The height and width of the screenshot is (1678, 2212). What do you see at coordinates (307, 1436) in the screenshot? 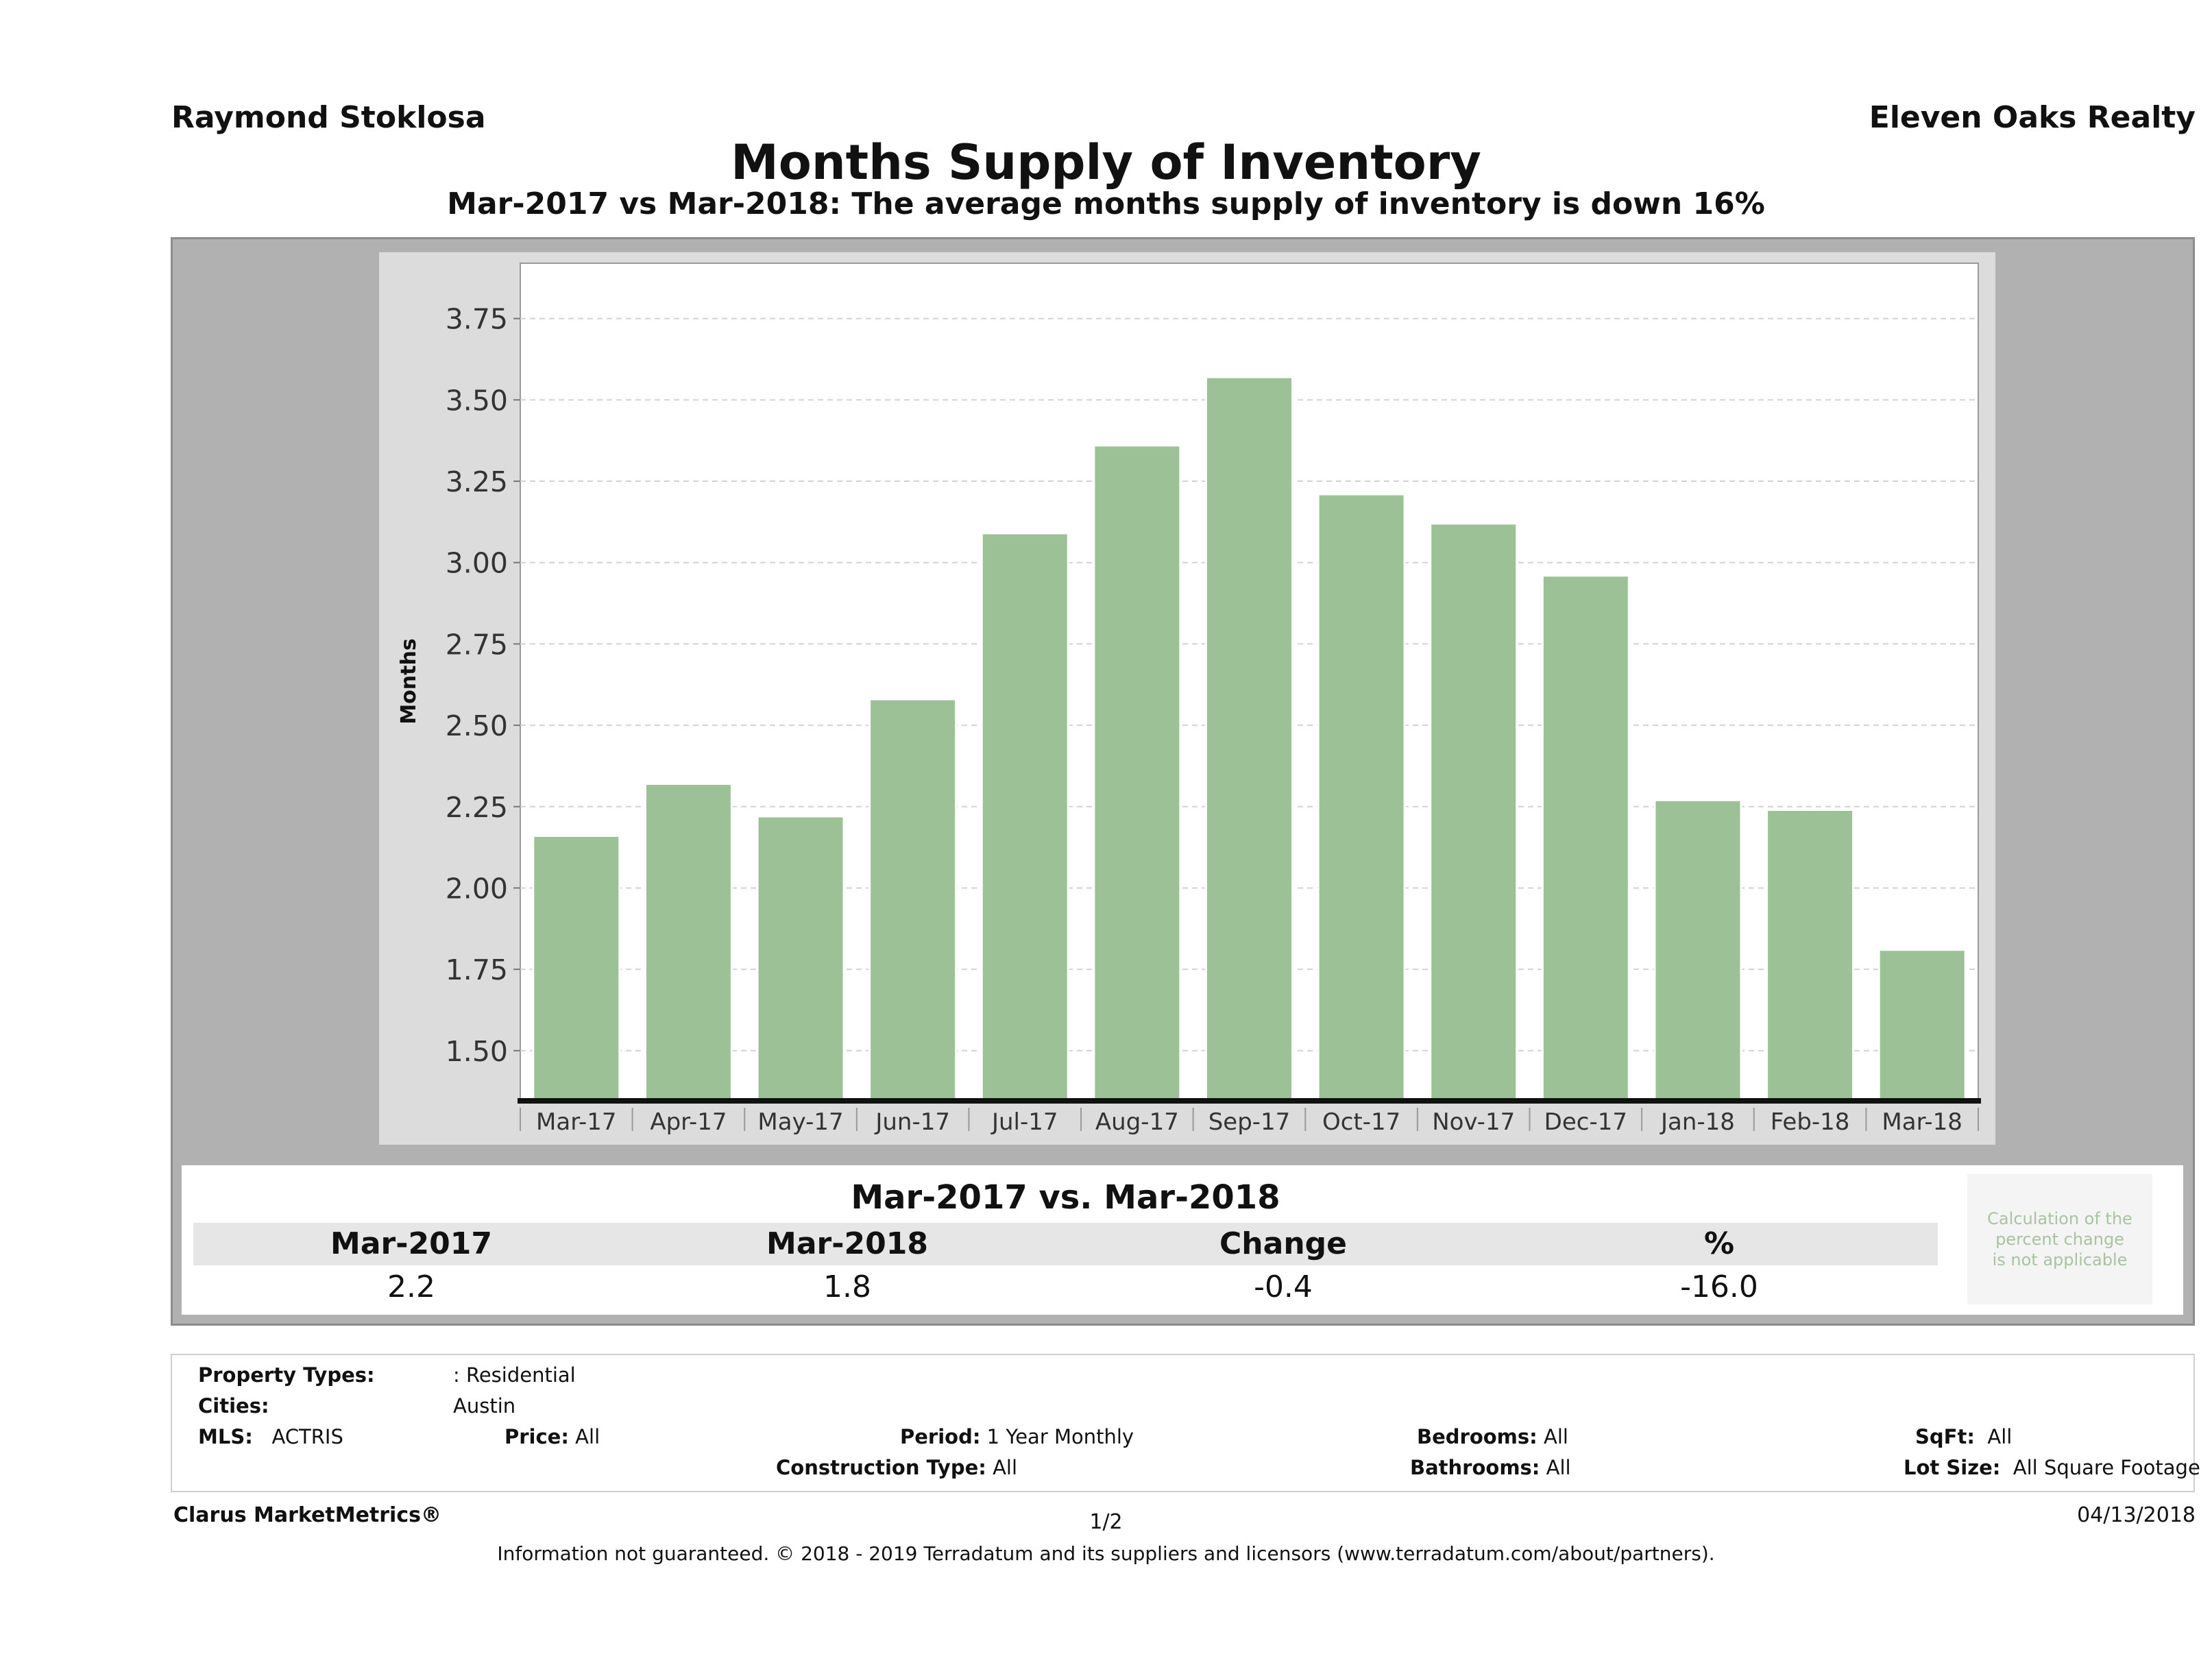
I see `mls-value: ACTRIS` at bounding box center [307, 1436].